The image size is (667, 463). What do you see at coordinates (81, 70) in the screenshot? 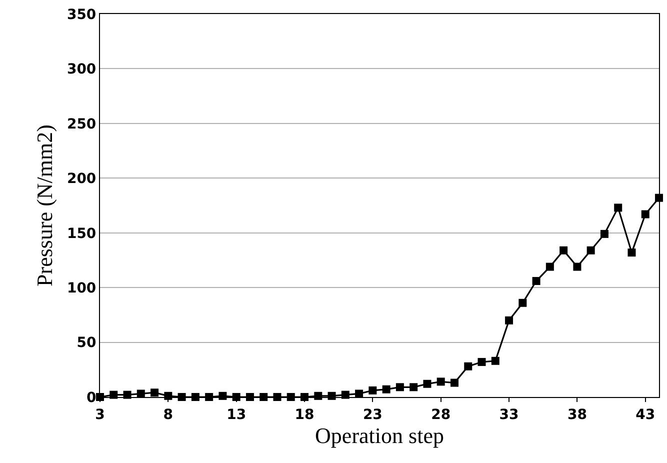
I see `y-tick-label: 300` at bounding box center [81, 70].